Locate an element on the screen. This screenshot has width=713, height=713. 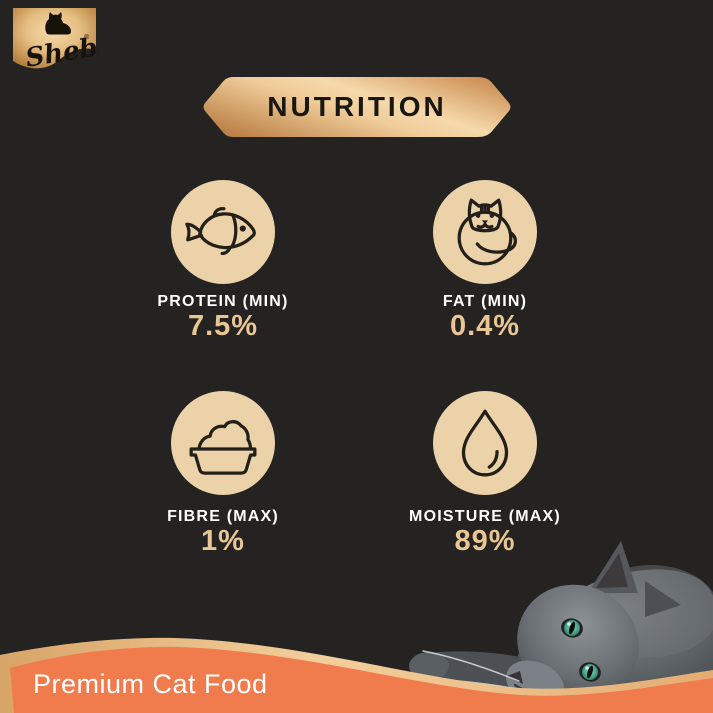
stat-circle-moisture is located at coordinates (485, 443).